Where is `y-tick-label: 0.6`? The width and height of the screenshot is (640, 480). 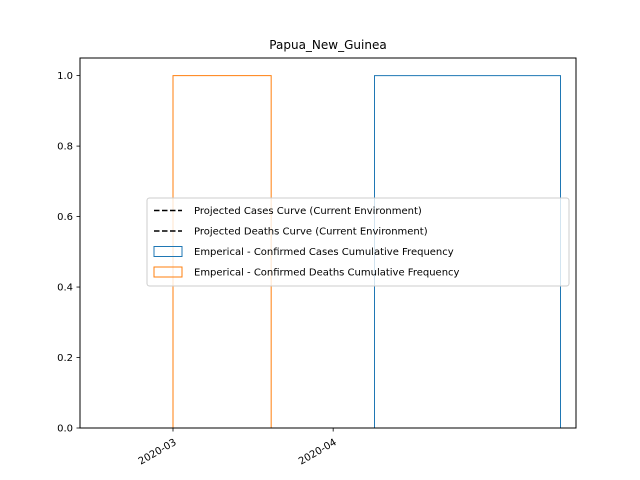
y-tick-label: 0.6 is located at coordinates (65, 217).